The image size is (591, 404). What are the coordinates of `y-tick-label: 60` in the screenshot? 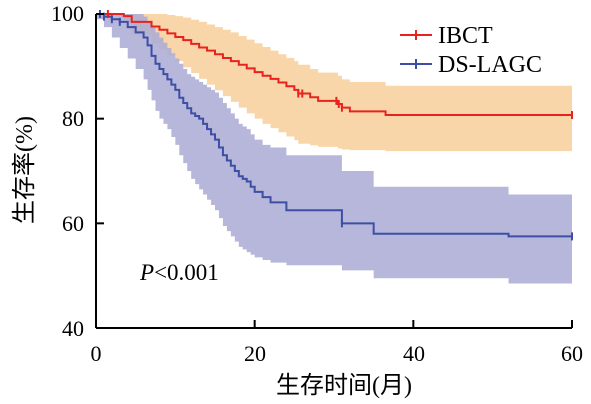 It's located at (73, 223).